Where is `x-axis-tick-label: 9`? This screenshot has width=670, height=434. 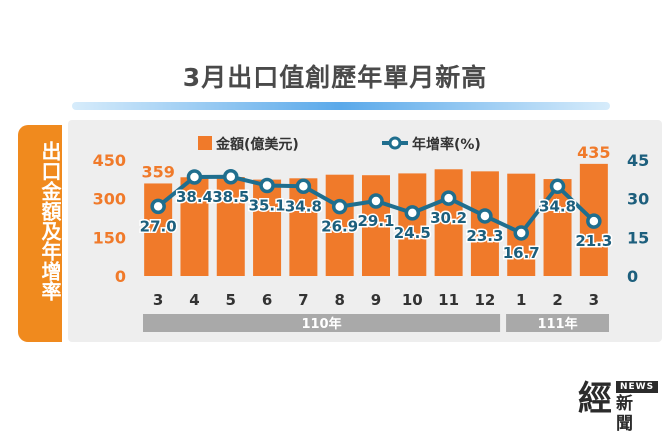 x-axis-tick-label: 9 is located at coordinates (376, 300).